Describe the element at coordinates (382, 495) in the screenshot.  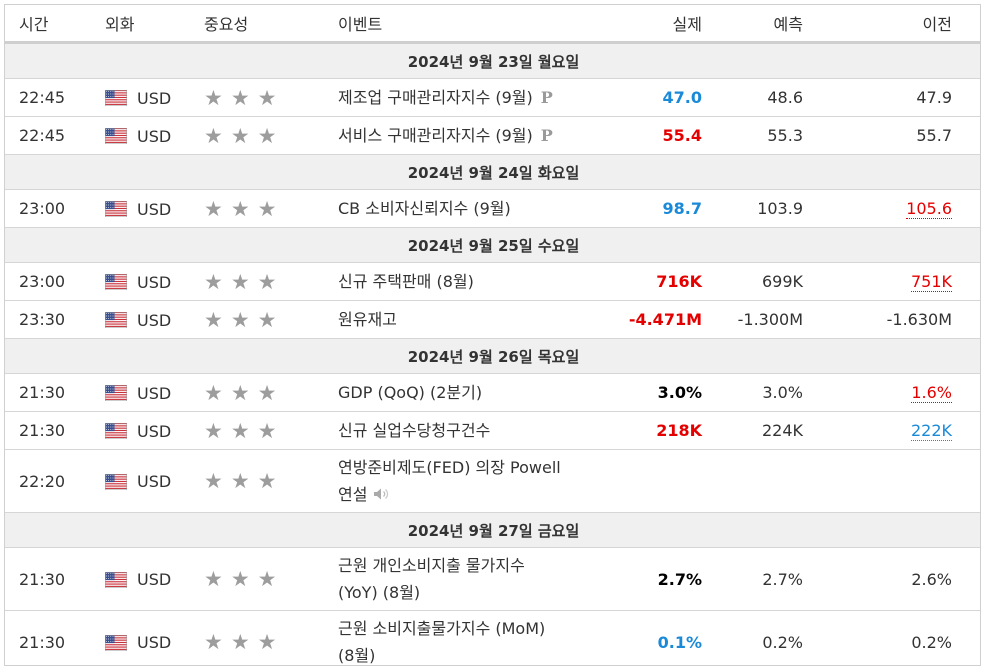
I see `speaker-icon` at that location.